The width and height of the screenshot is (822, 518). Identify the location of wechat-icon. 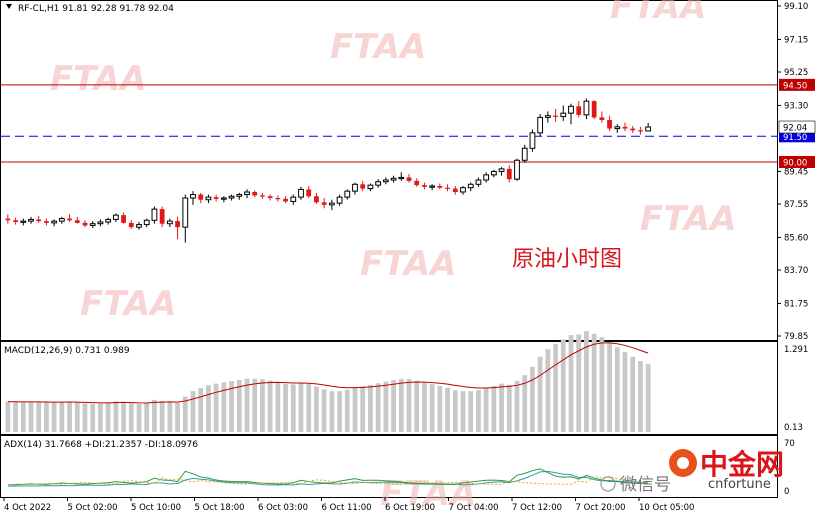
(608, 484).